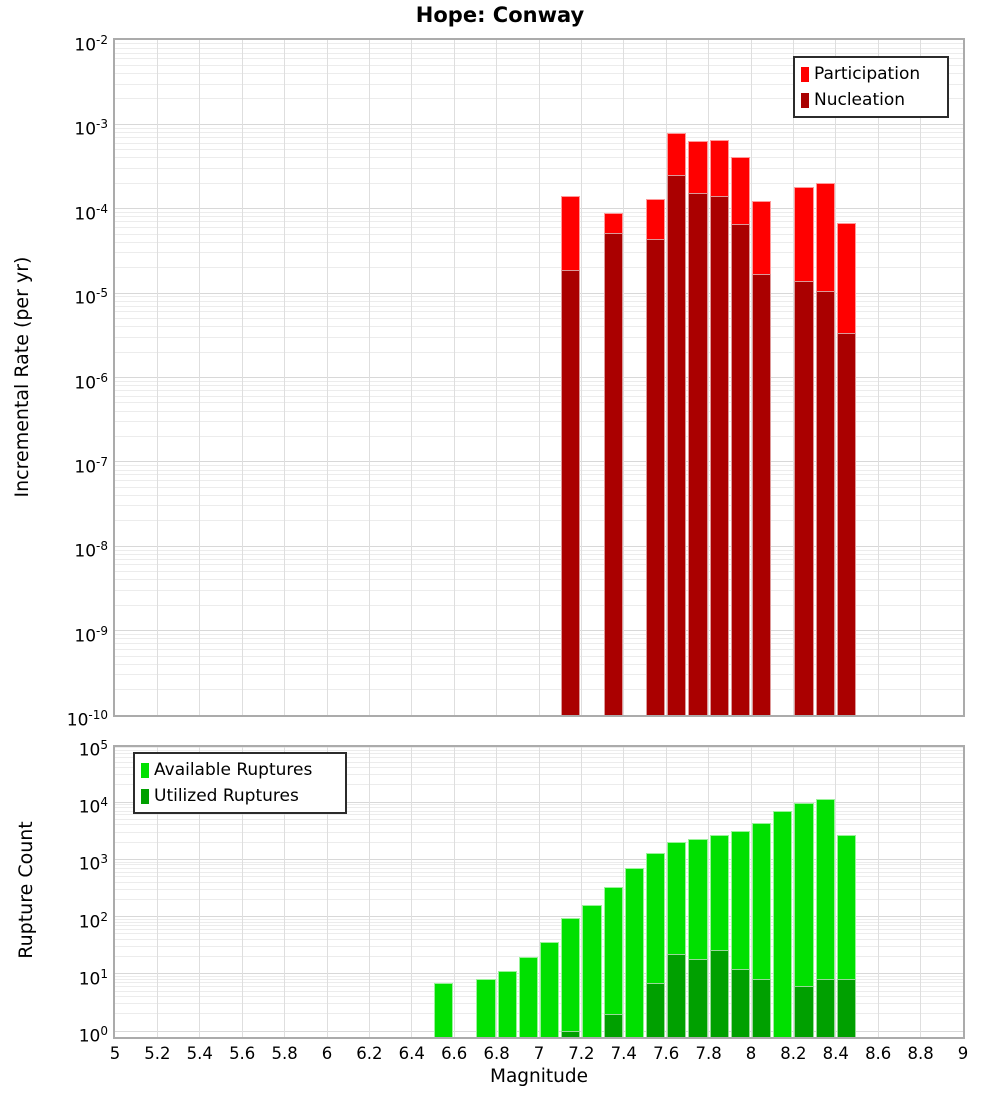 Image resolution: width=1000 pixels, height=1100 pixels. What do you see at coordinates (327, 1053) in the screenshot?
I see `x-tick-label: 6` at bounding box center [327, 1053].